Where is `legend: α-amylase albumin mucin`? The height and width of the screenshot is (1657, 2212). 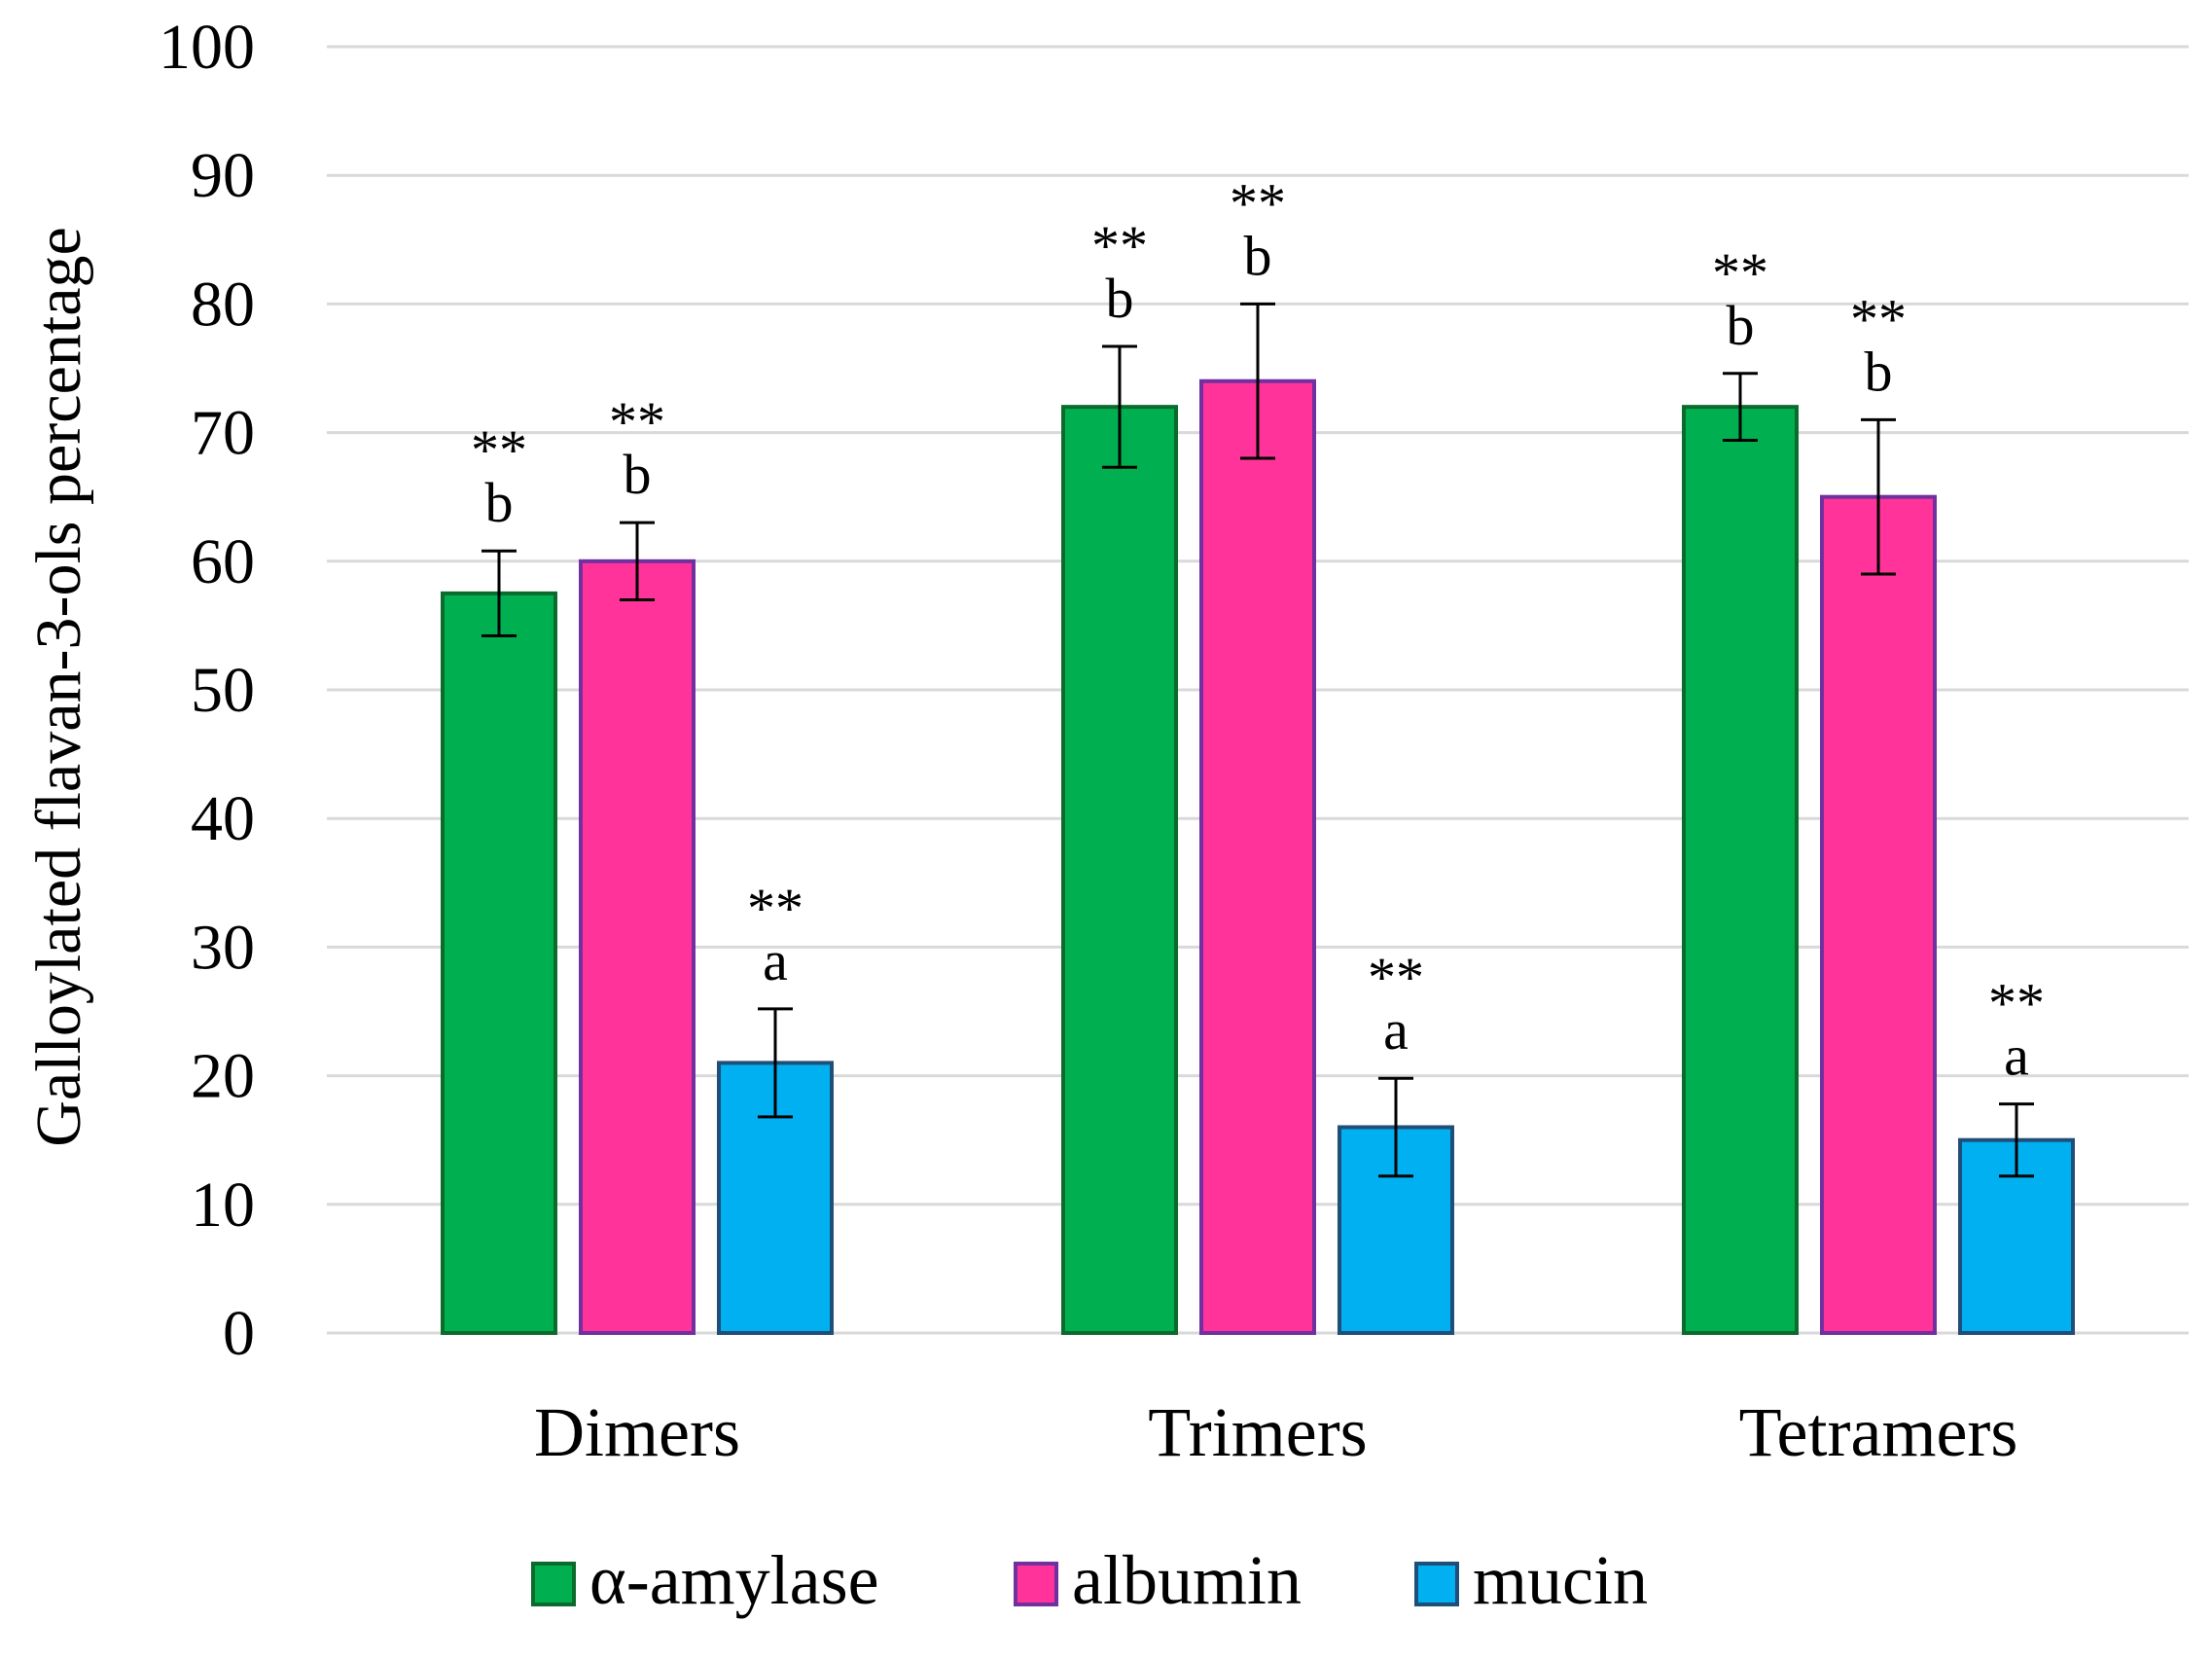
legend: α-amylase albumin mucin is located at coordinates (1089, 1580).